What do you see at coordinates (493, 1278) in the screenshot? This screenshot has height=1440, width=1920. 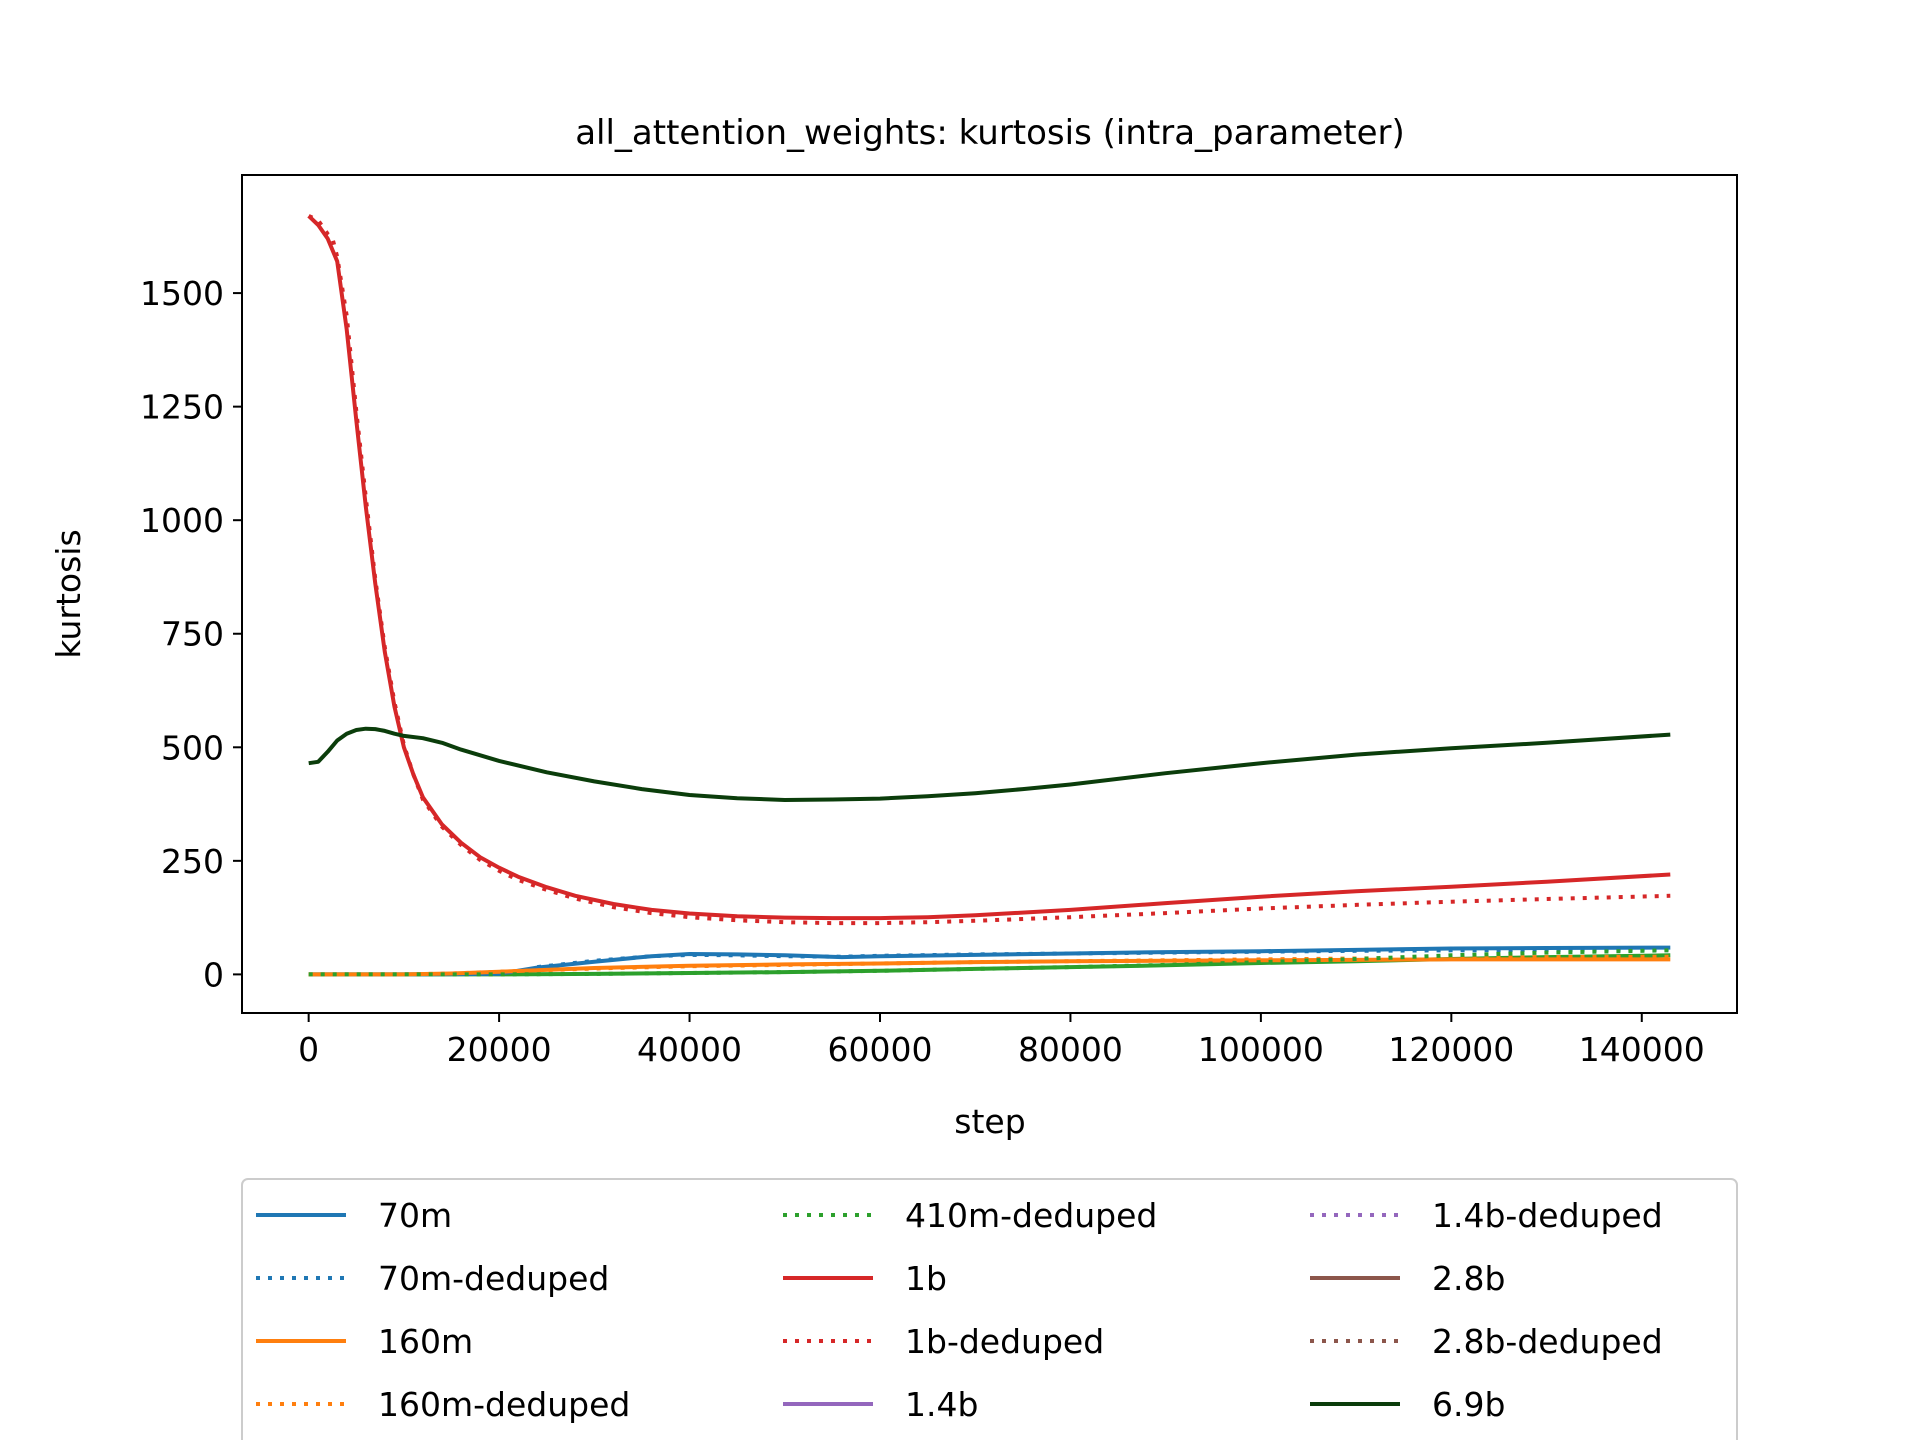 I see `legend-label: 70m-deduped` at bounding box center [493, 1278].